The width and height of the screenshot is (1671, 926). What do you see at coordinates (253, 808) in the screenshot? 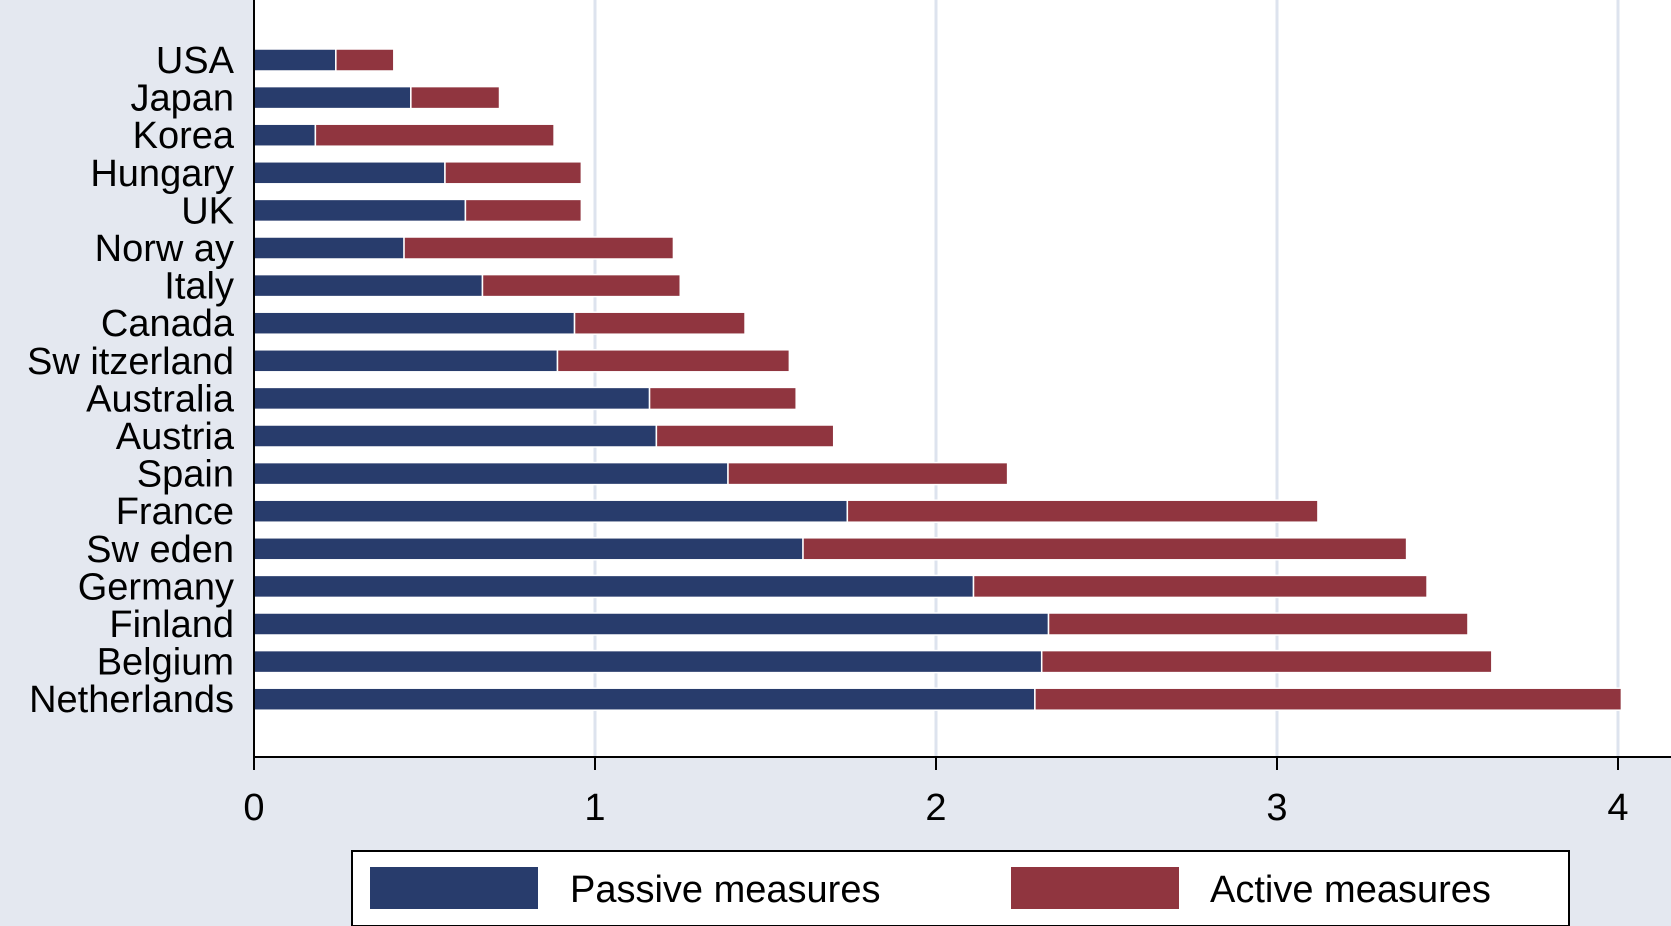
I see `x-tick-label: 0` at bounding box center [253, 808].